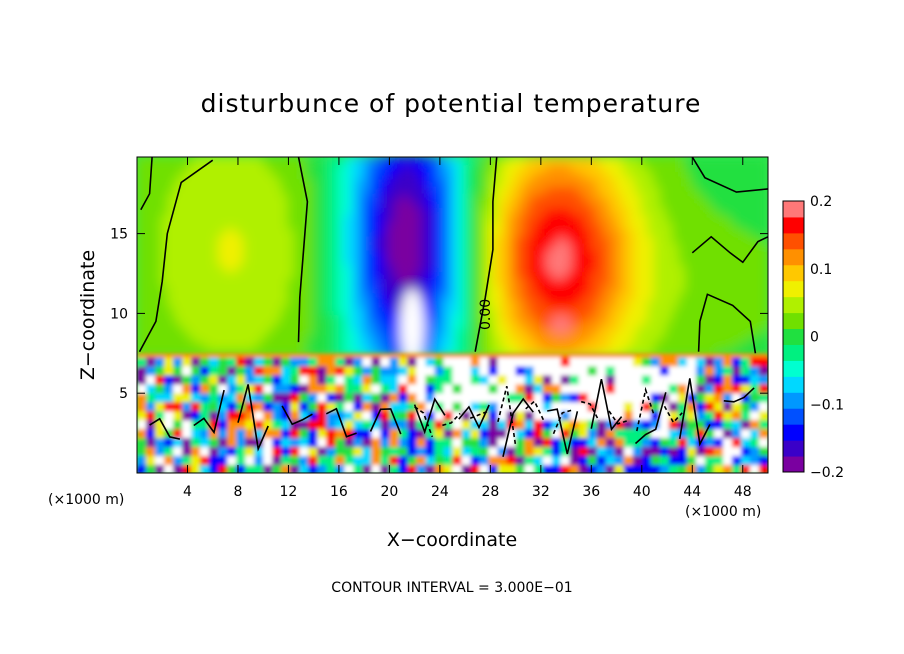  I want to click on contour-label: 0.00, so click(486, 314).